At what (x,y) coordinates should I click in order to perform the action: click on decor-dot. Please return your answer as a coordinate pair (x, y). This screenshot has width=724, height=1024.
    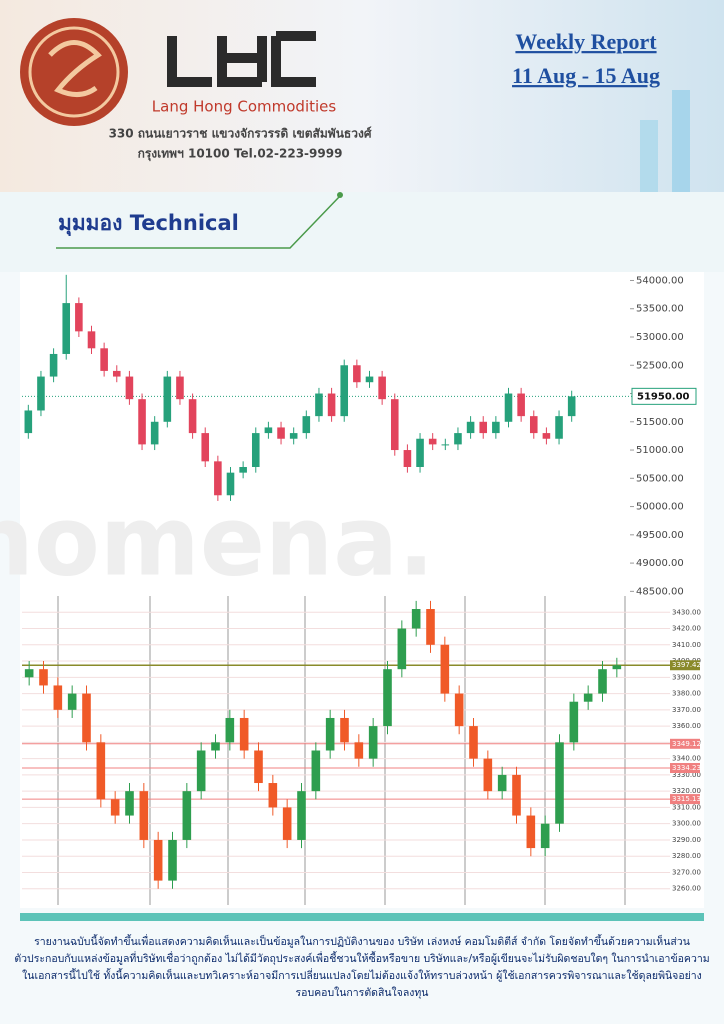
    Looking at the image, I should click on (340, 195).